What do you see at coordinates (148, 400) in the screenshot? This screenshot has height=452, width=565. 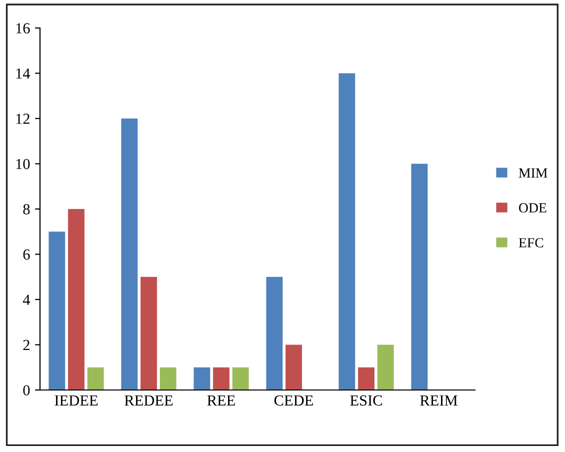 I see `x-tick-label: REDEE` at bounding box center [148, 400].